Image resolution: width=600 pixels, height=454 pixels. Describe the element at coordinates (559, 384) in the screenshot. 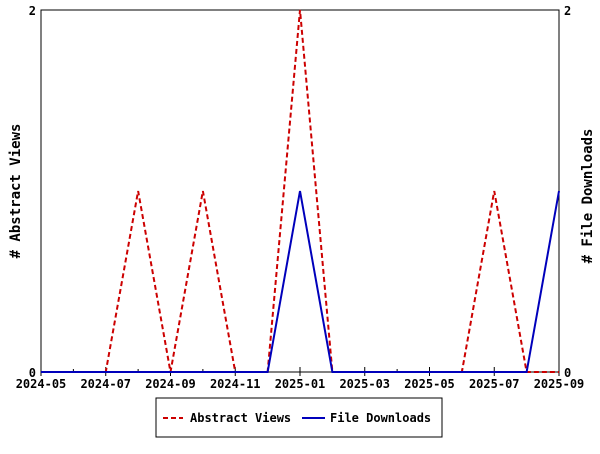

I see `x-tick-label: 2025-09` at that location.